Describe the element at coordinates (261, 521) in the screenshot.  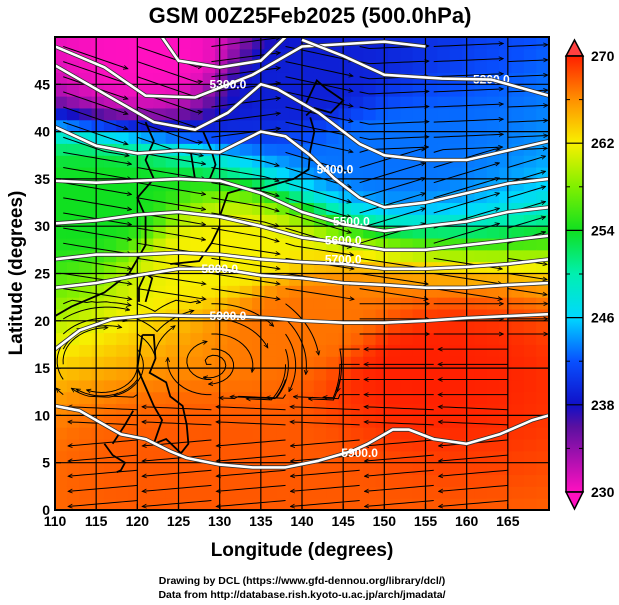
I see `x-tick-label: 135` at that location.